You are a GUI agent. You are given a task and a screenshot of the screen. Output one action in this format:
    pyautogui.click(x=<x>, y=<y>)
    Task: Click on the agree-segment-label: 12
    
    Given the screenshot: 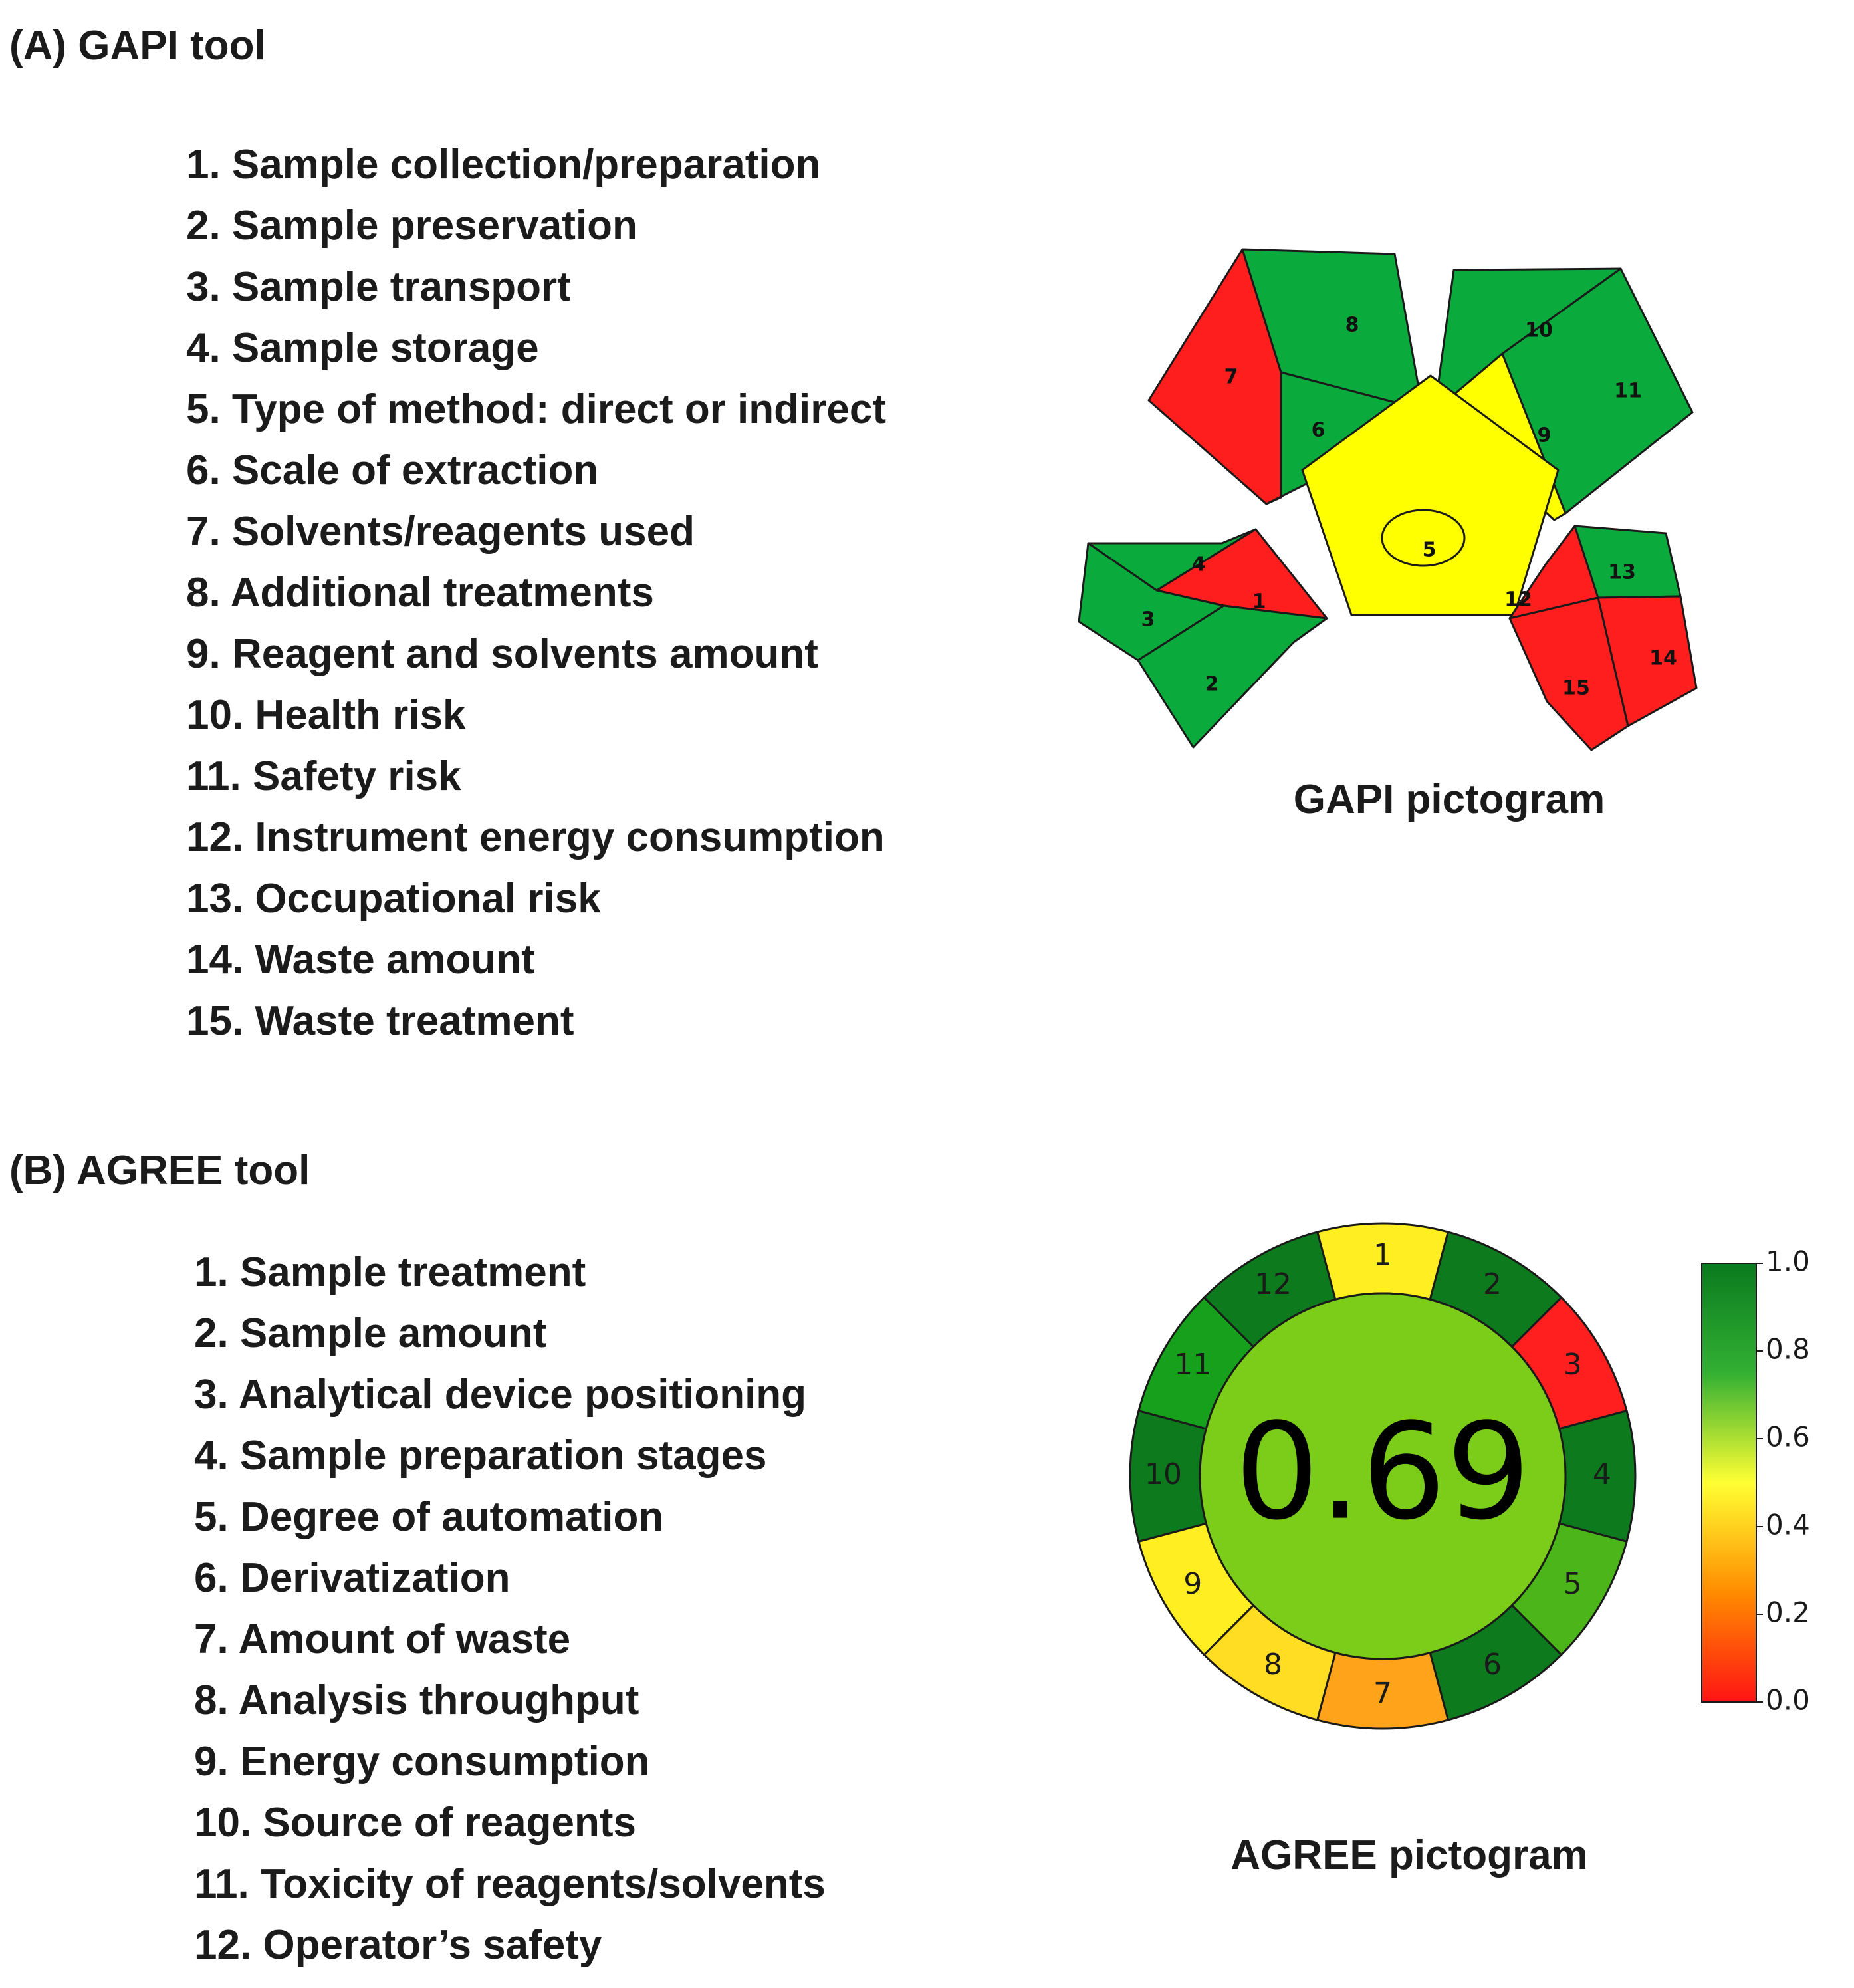 What is the action you would take?
    pyautogui.click(x=1273, y=1284)
    